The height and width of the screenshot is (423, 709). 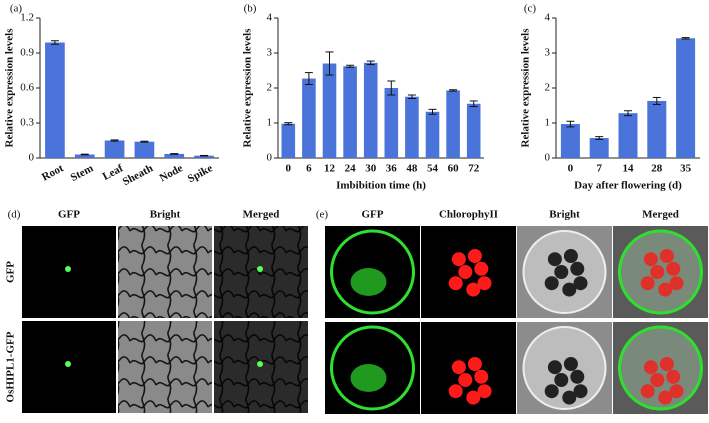 I want to click on x-axis-label: Imbibition time (h), so click(x=381, y=186).